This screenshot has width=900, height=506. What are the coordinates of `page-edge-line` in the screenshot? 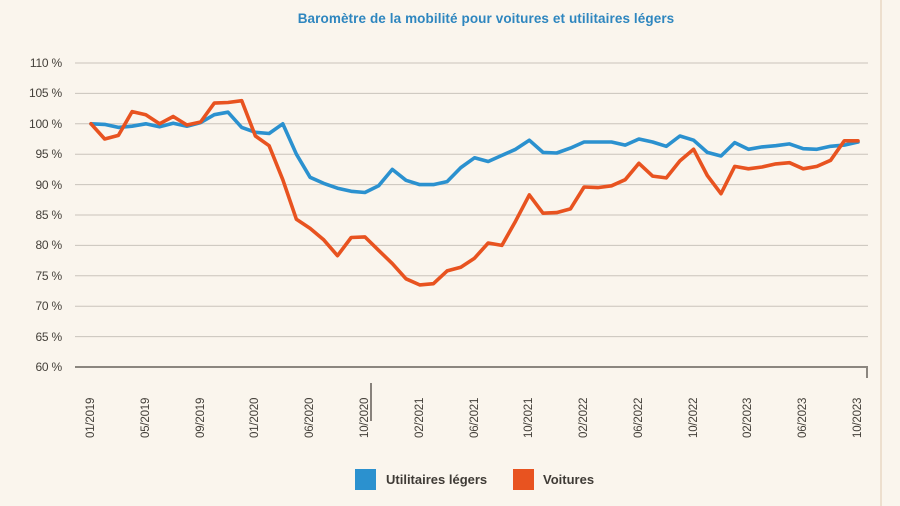 It's located at (881, 253).